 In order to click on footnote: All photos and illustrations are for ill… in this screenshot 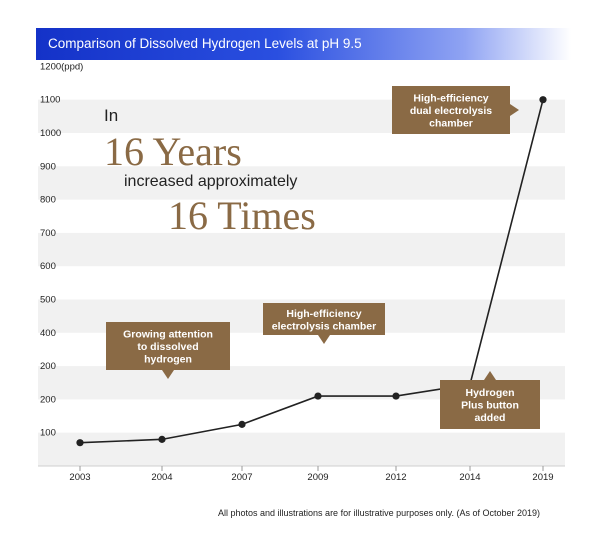, I will do `click(379, 513)`.